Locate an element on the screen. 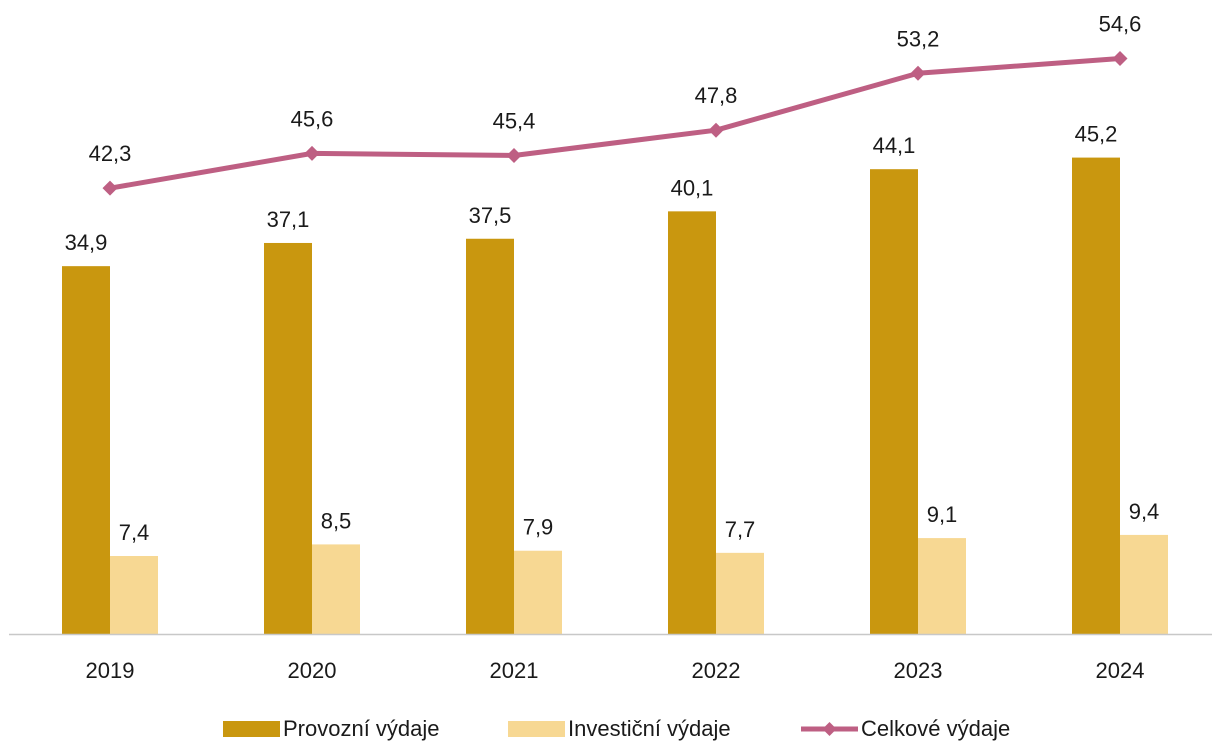  data-label-investicni-2019: 7,4 is located at coordinates (134, 532).